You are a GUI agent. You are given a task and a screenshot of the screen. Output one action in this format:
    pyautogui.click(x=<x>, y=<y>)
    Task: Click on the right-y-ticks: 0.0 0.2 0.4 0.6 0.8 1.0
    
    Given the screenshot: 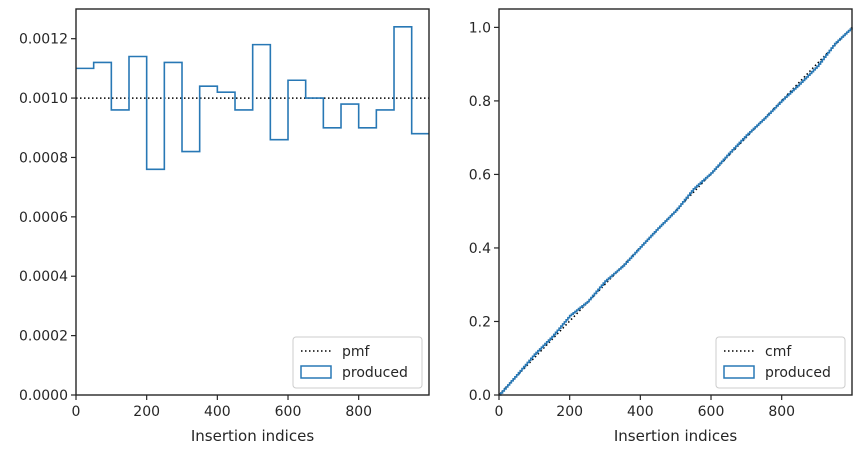 What is the action you would take?
    pyautogui.click(x=484, y=212)
    